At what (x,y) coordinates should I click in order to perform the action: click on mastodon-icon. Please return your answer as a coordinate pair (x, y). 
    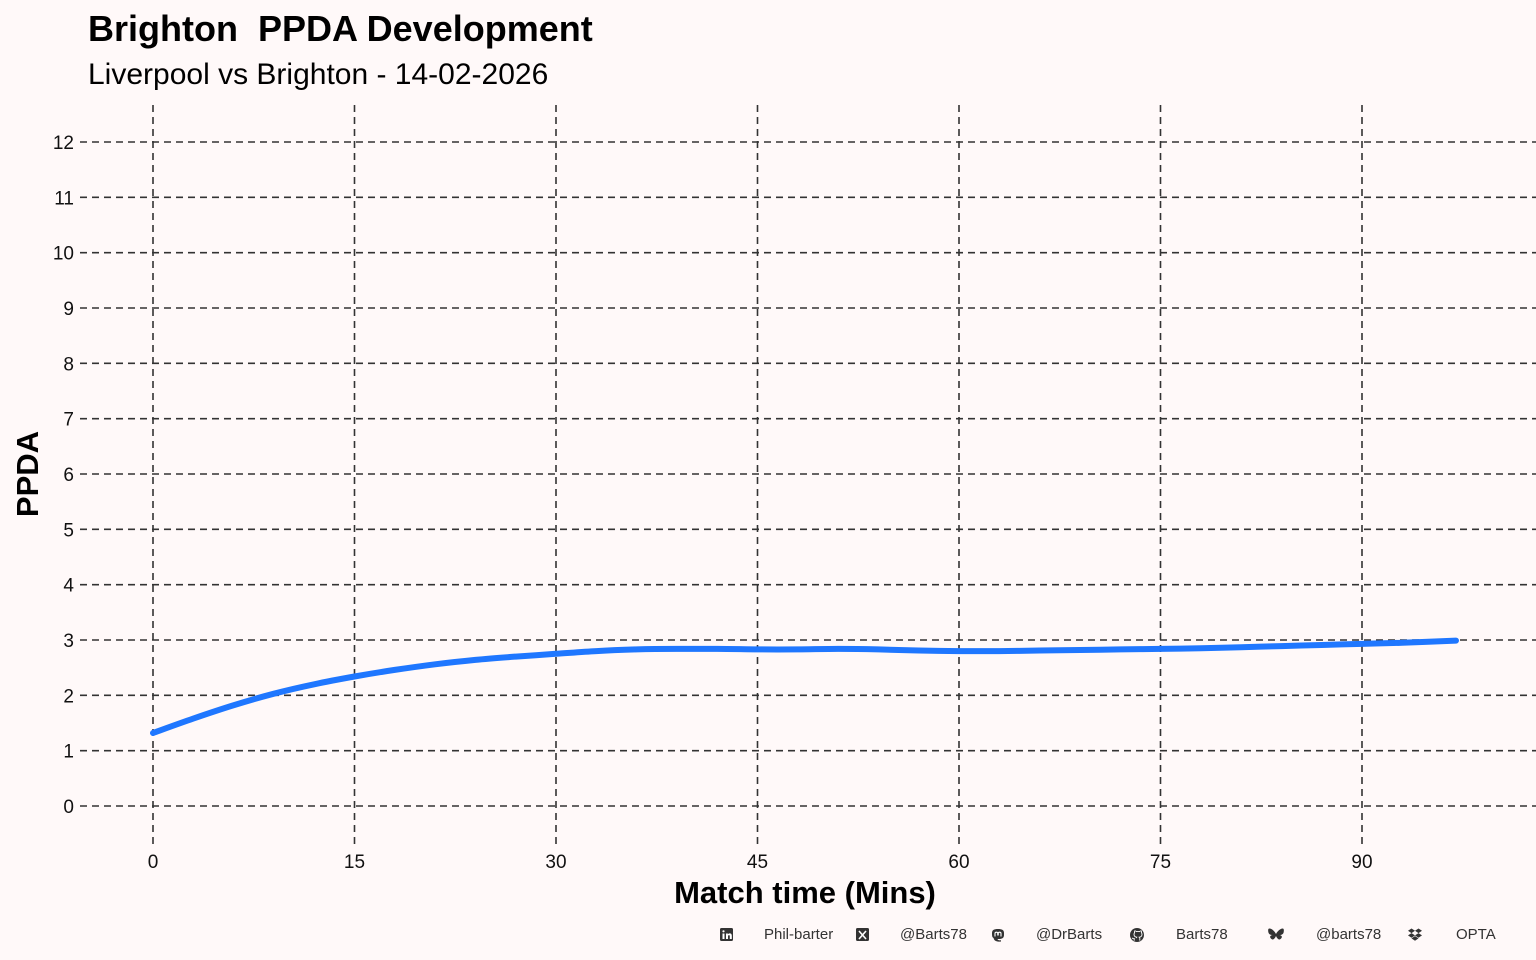
    Looking at the image, I should click on (998, 935).